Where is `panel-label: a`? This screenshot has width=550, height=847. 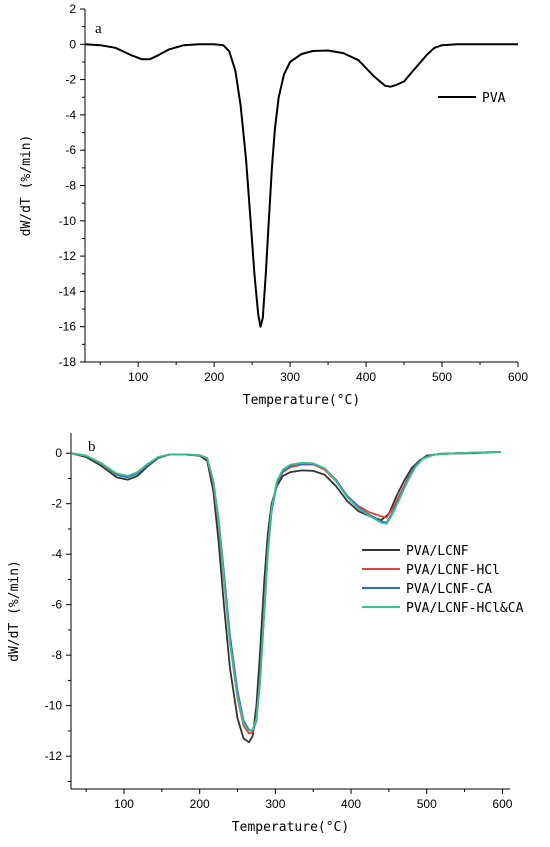
panel-label: a is located at coordinates (98, 29).